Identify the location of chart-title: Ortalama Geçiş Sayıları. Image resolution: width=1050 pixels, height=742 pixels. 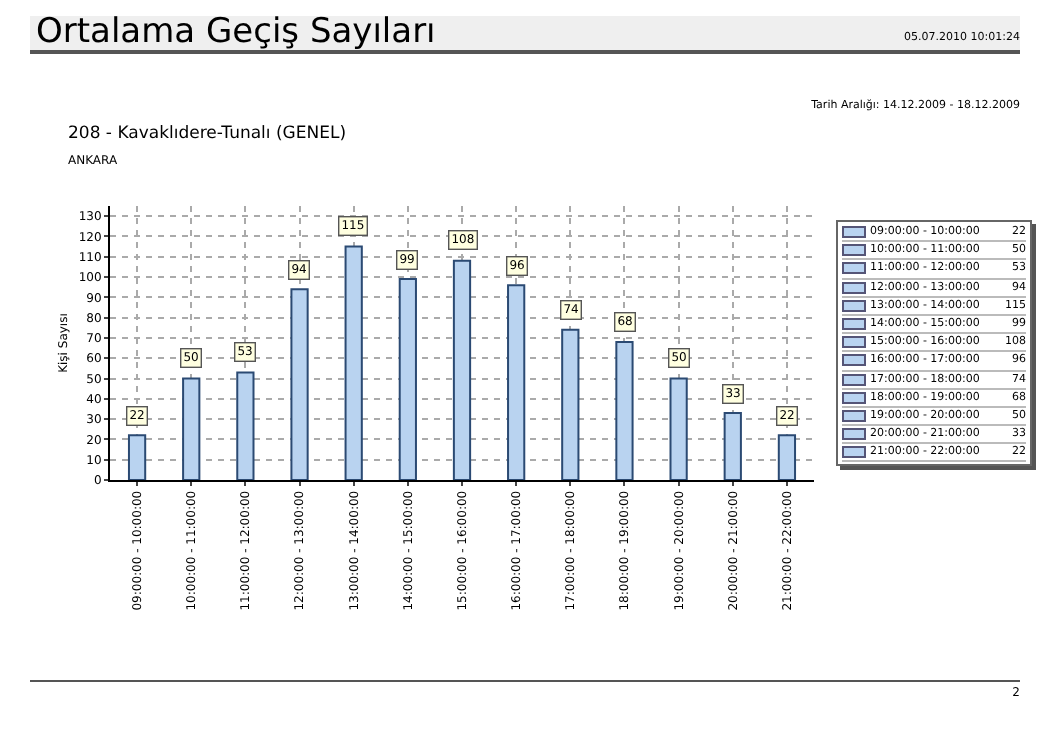
(236, 32).